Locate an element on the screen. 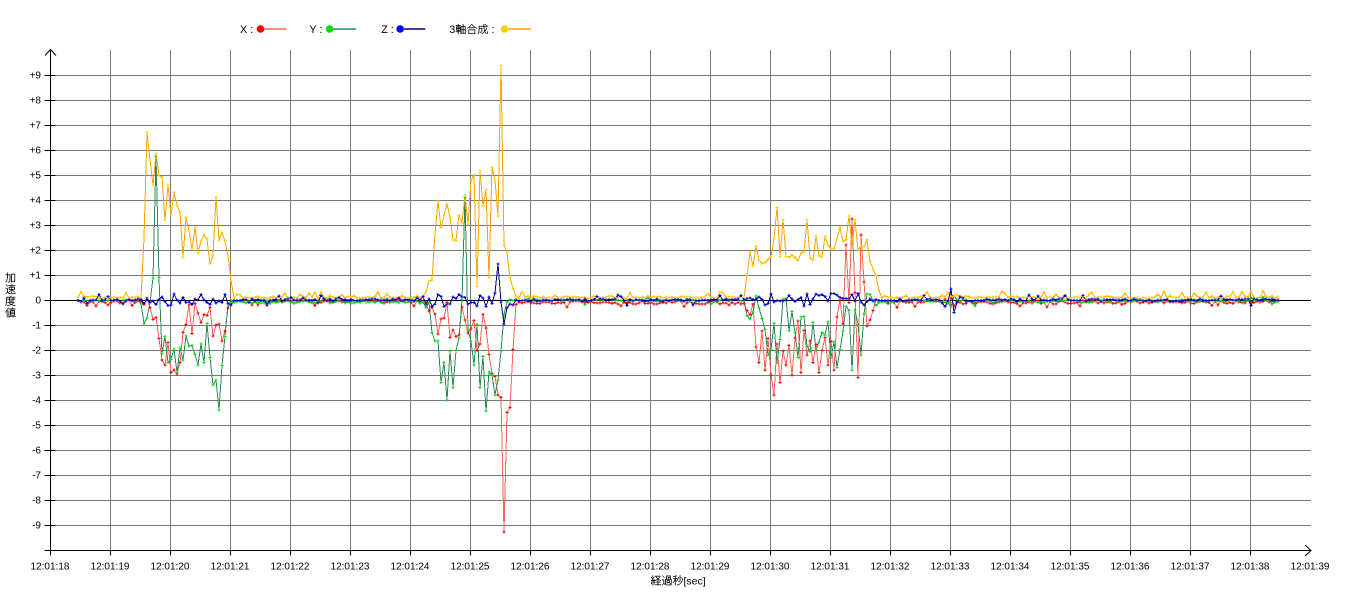 This screenshot has width=1350, height=615. svg-text: 12:01:27 is located at coordinates (590, 567).